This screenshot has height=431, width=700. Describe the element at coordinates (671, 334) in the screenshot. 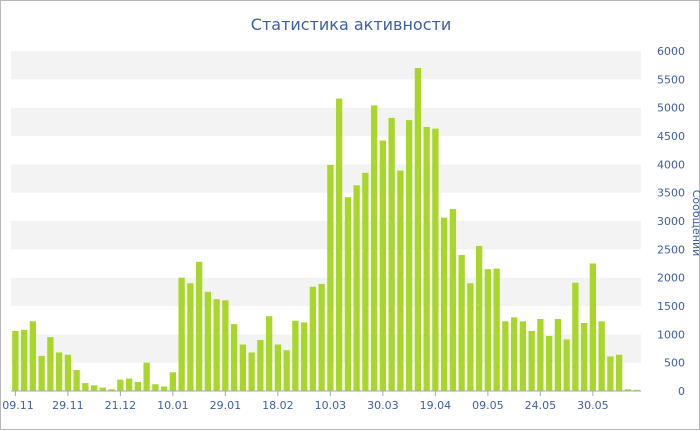

I see `y-tick-label: 1000` at that location.